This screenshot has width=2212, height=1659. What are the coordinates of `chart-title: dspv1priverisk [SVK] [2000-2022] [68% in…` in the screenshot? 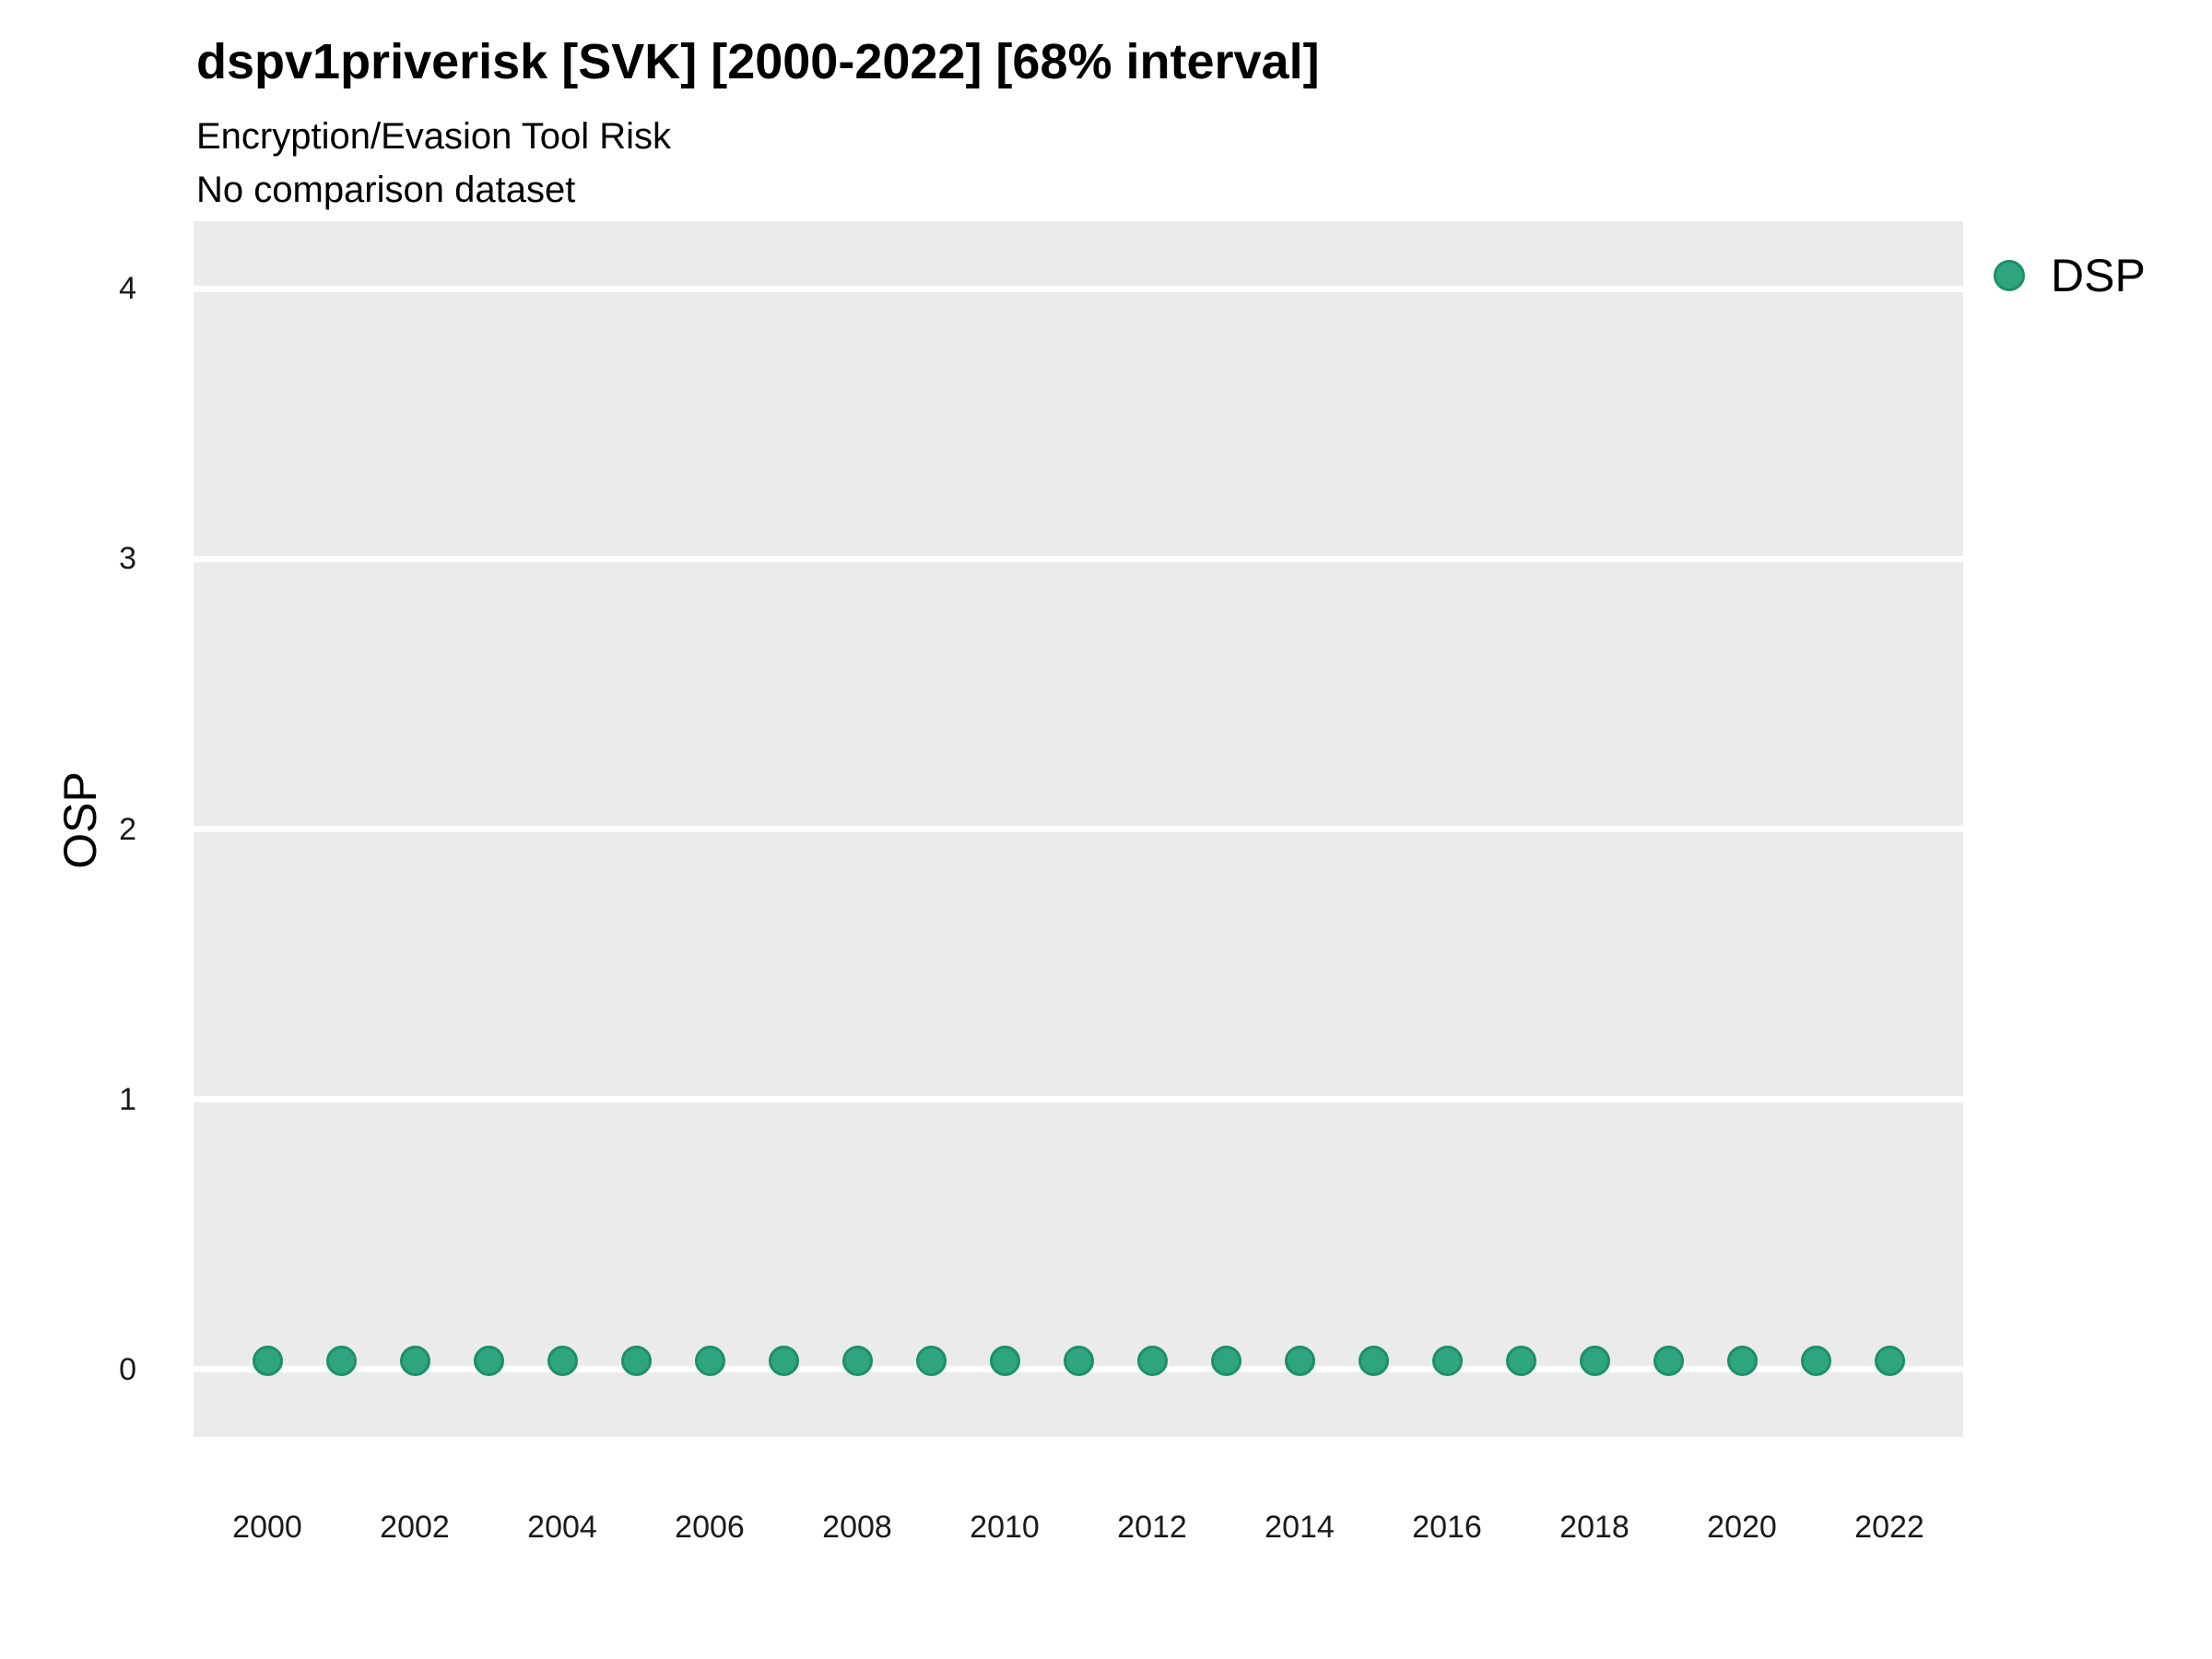 It's located at (758, 61).